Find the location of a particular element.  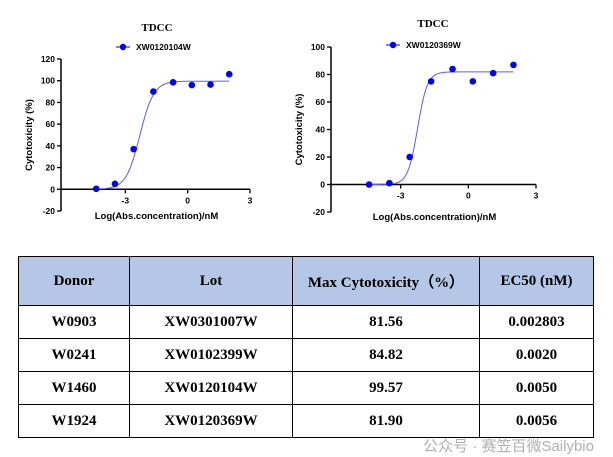

cell: 99.57 is located at coordinates (386, 388).